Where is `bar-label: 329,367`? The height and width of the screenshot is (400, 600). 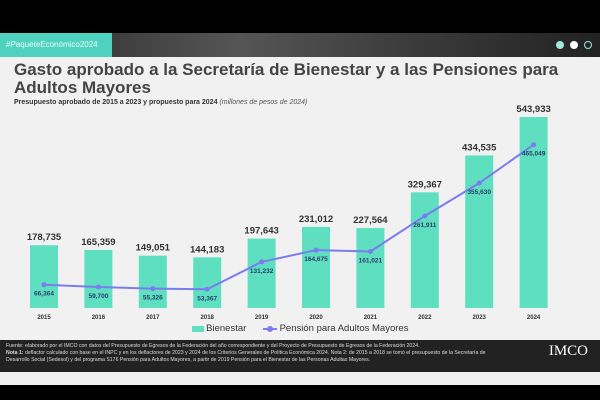
bar-label: 329,367 is located at coordinates (425, 184).